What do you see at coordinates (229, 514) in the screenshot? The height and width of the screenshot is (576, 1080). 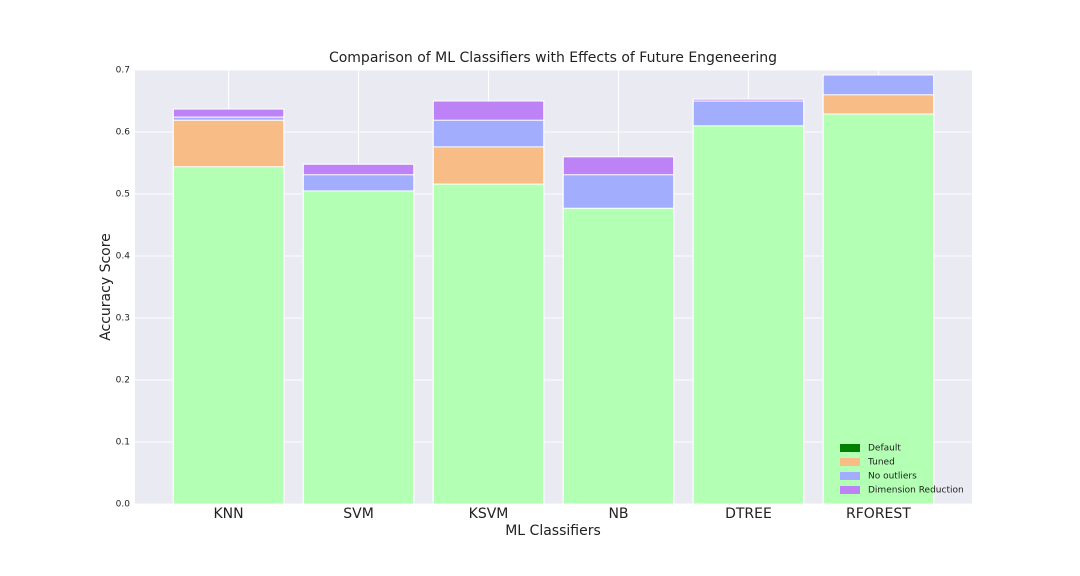 I see `x-tick-label: KNN` at bounding box center [229, 514].